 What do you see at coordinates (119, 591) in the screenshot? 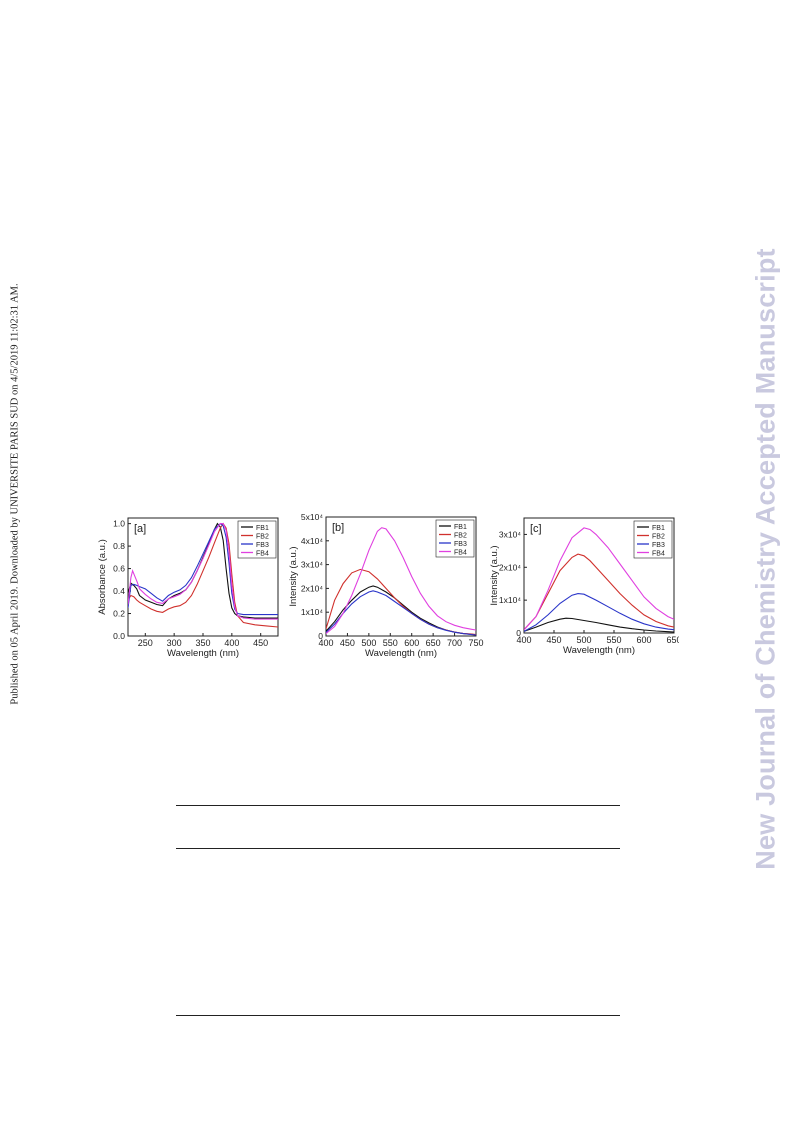
I see `y-tick-label: 0.4` at bounding box center [119, 591].